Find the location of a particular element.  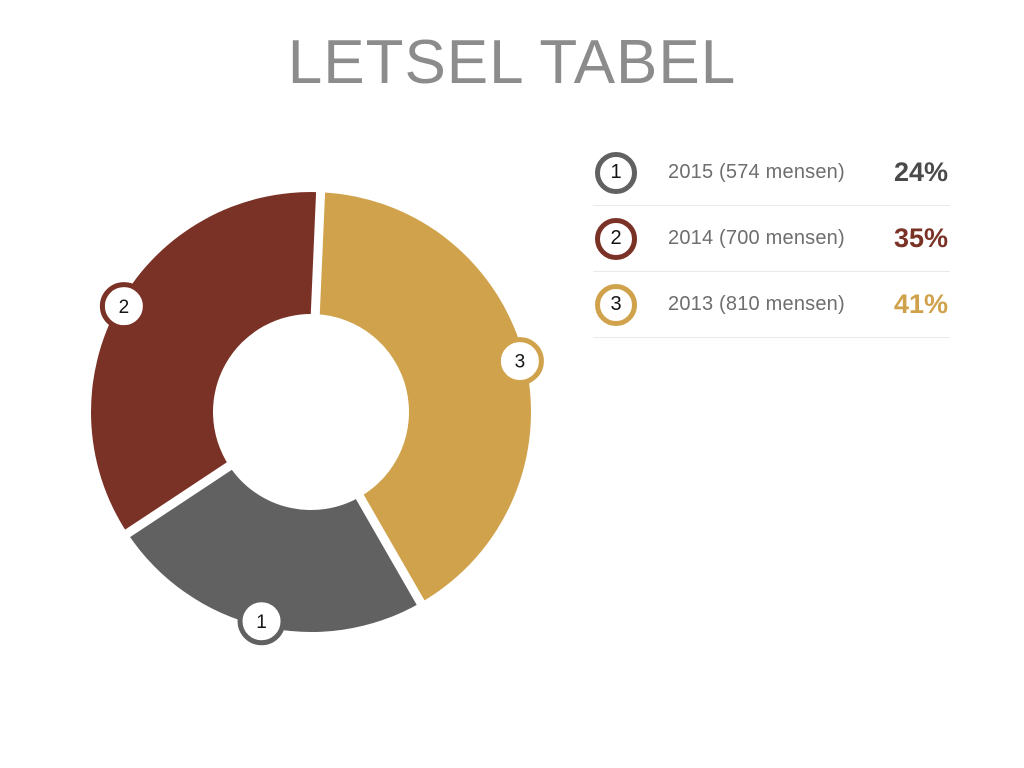

donut-badge-number-3: 3 is located at coordinates (520, 362).